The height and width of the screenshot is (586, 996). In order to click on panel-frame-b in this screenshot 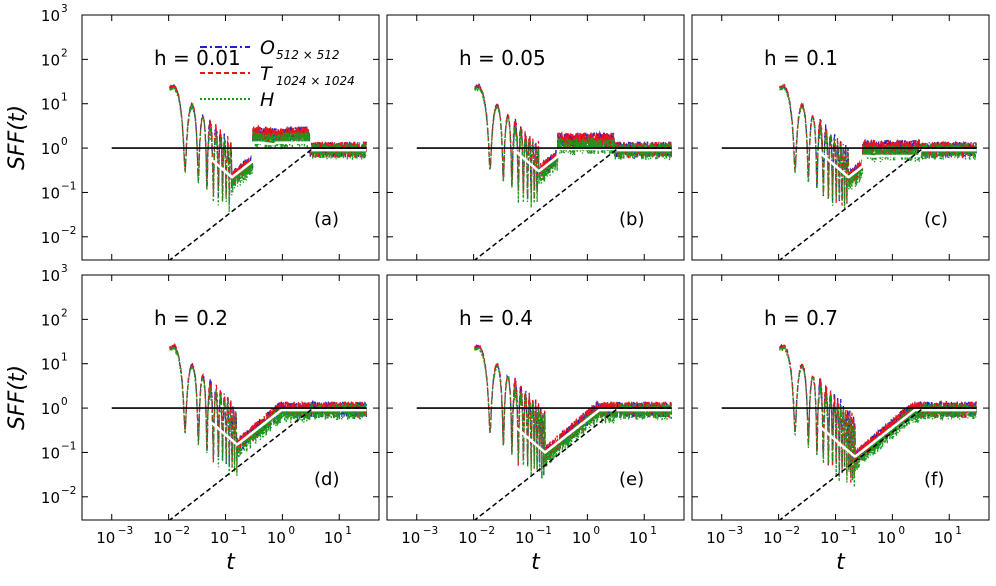, I will do `click(535, 137)`.